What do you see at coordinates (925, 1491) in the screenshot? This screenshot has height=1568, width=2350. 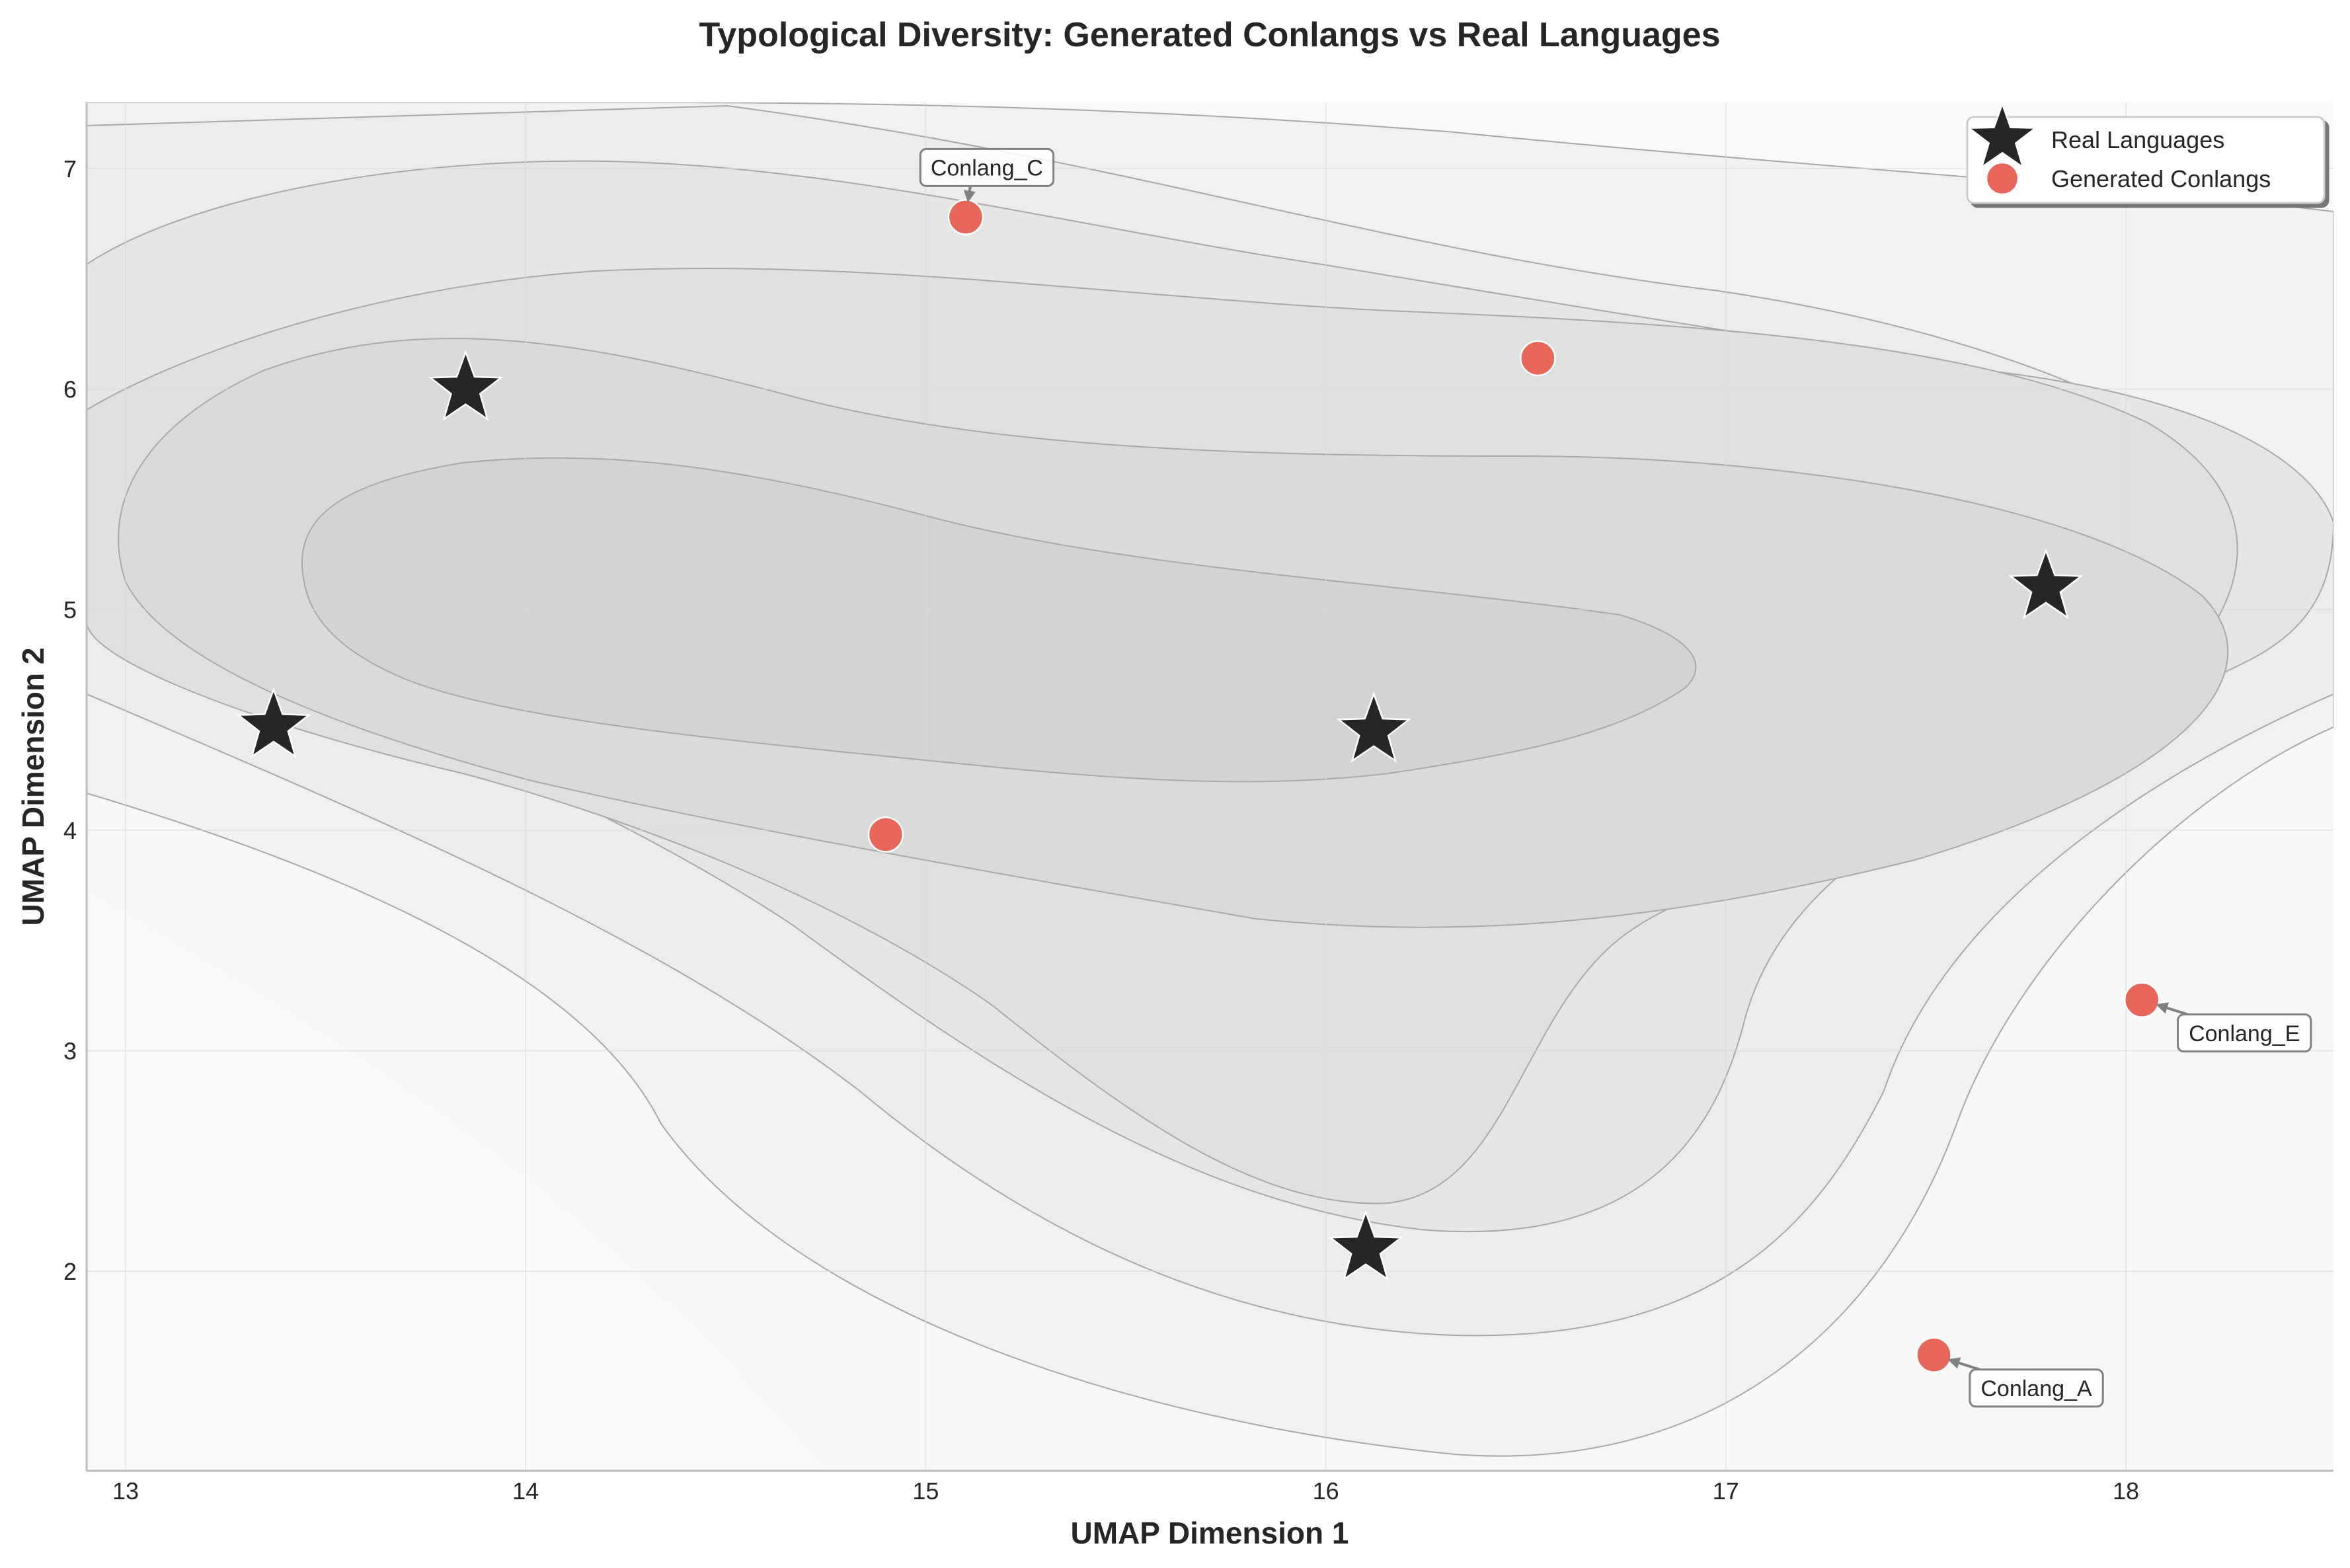 I see `x-tick-label: 15` at bounding box center [925, 1491].